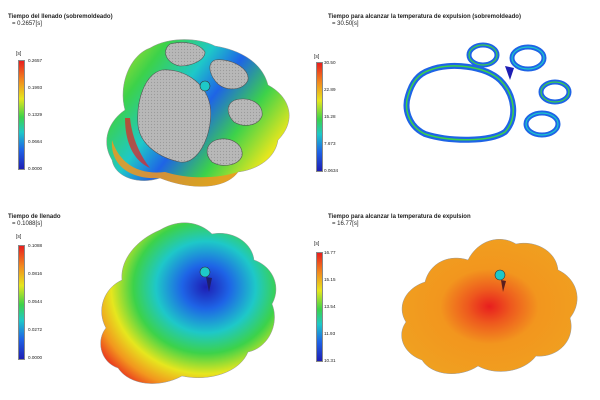  Describe the element at coordinates (330, 306) in the screenshot. I see `colorbar-tick: 13.54` at that location.